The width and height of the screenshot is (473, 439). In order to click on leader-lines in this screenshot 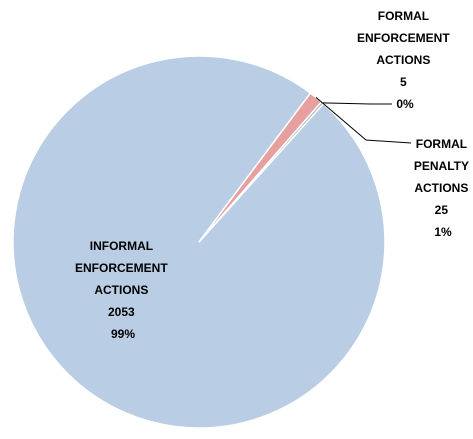, I will do `click(363, 120)`.